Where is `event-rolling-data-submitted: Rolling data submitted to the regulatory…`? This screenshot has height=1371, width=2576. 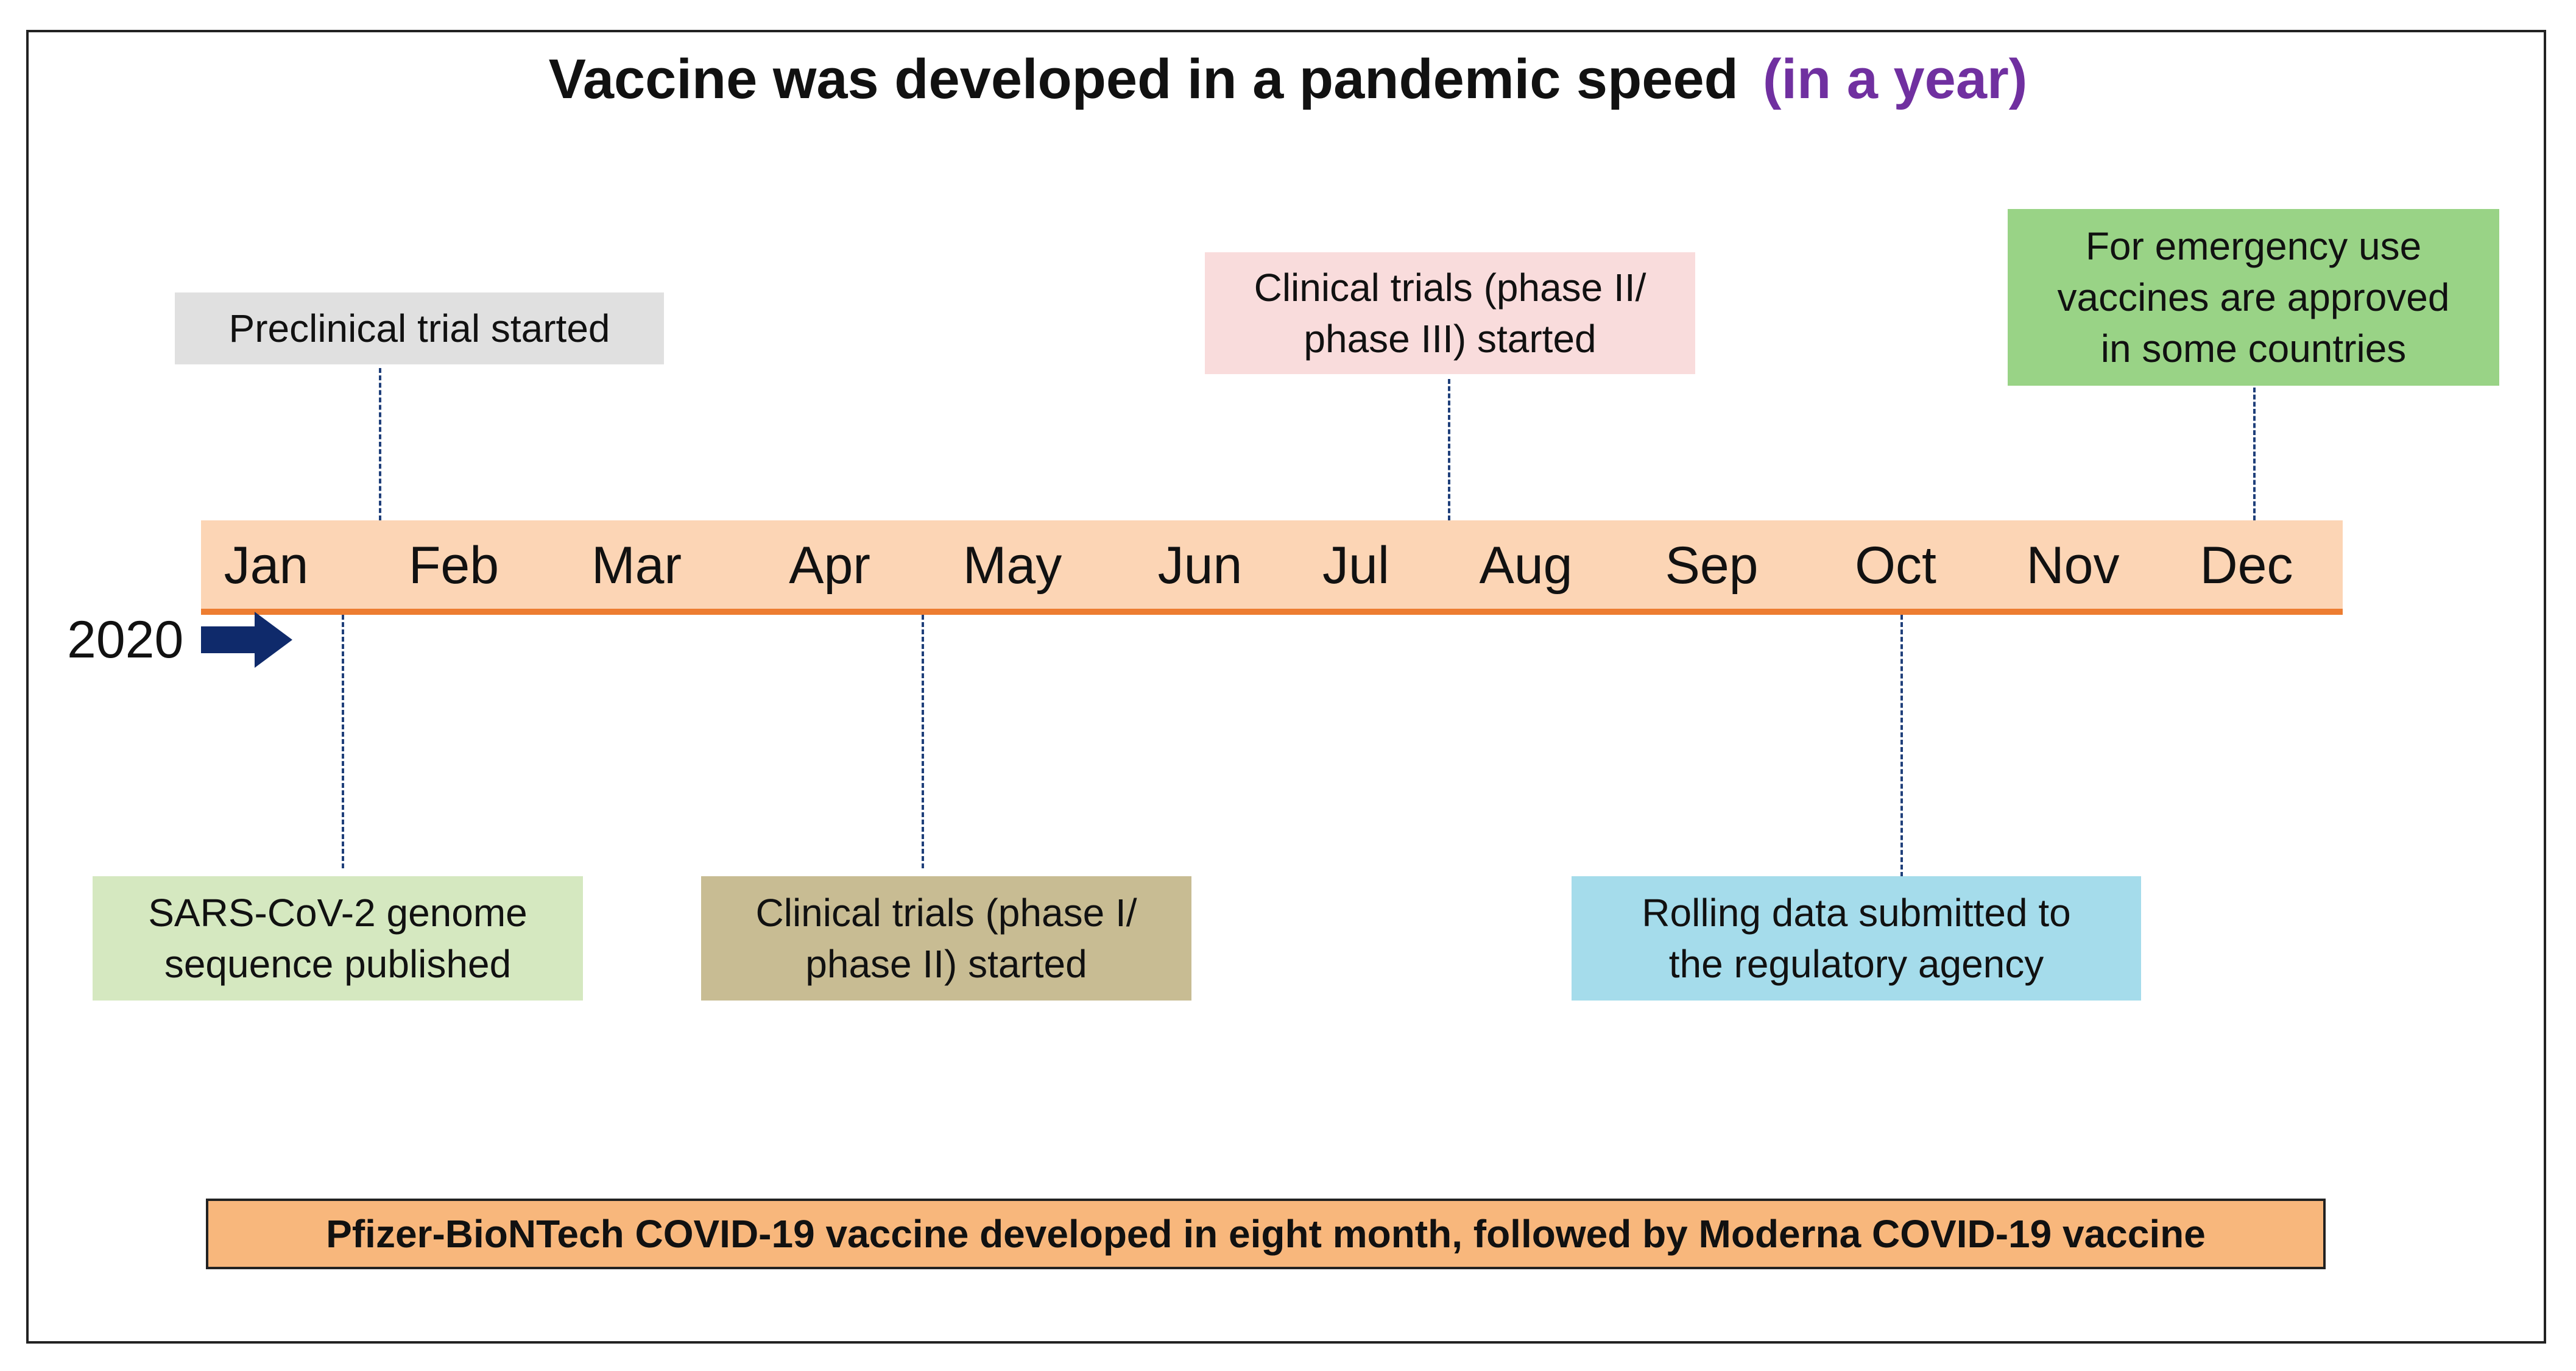 event-rolling-data-submitted: Rolling data submitted to the regulatory… is located at coordinates (1857, 938).